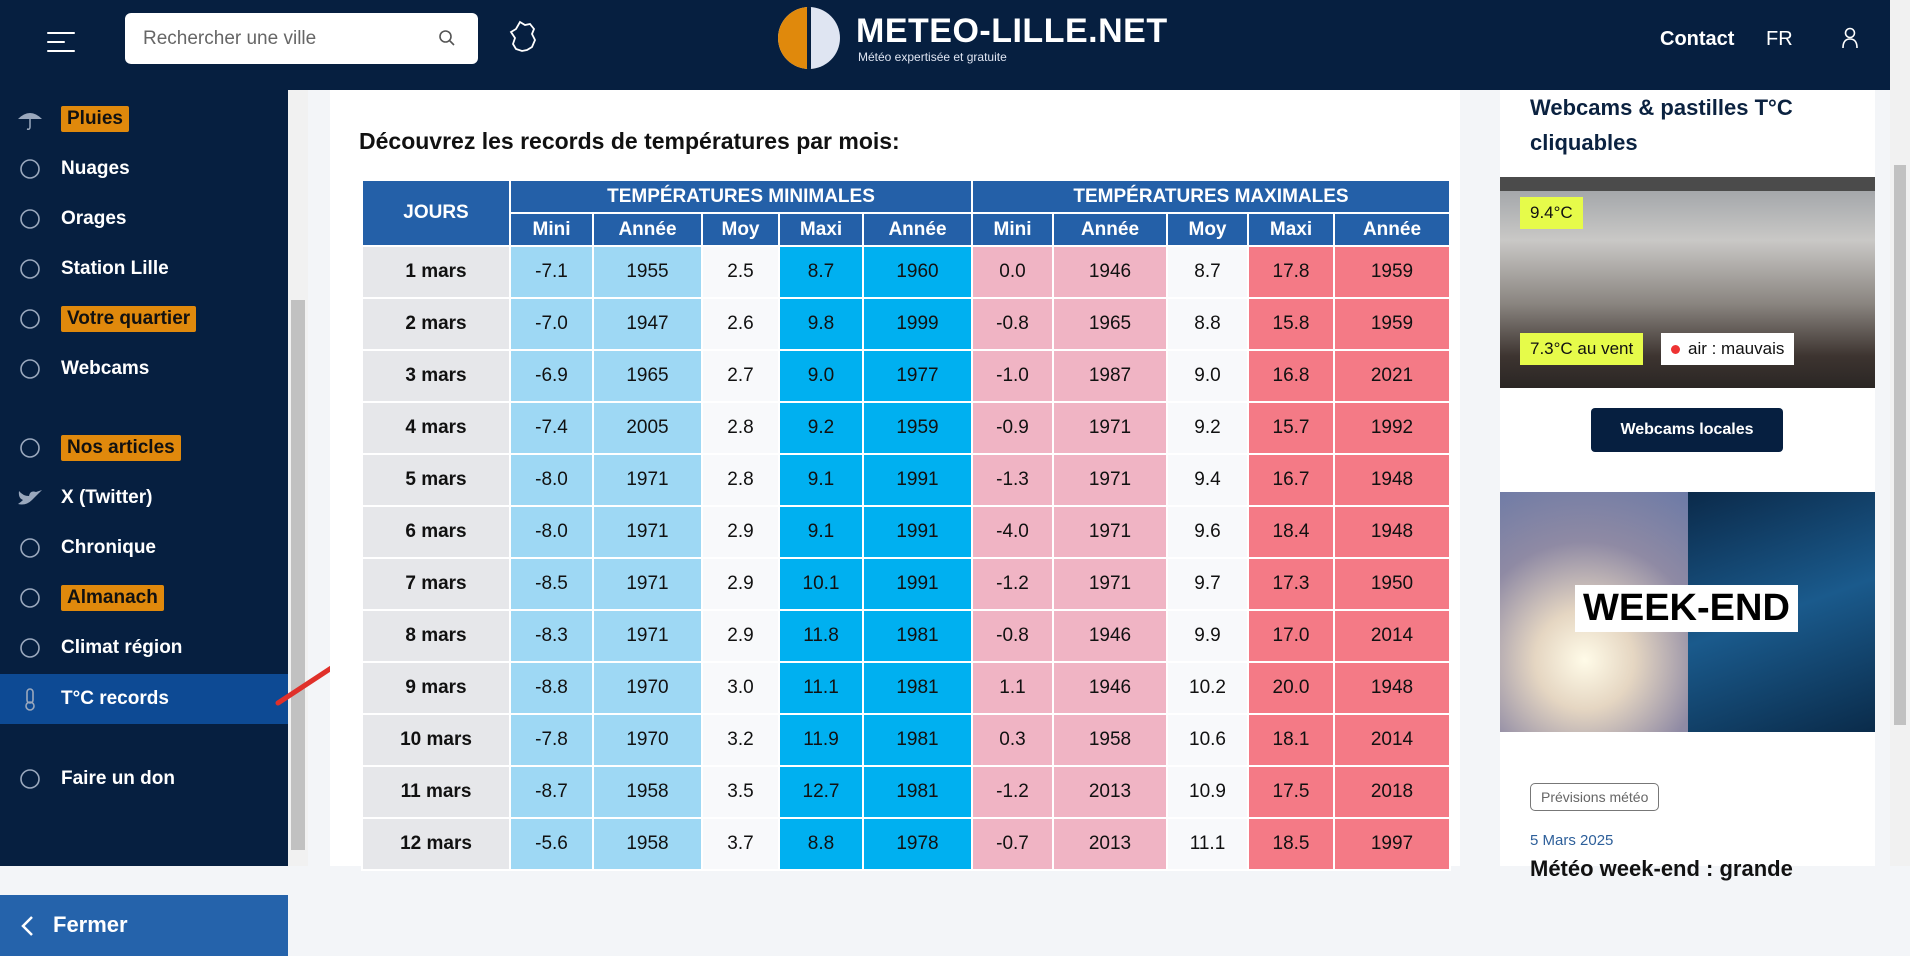  What do you see at coordinates (144, 598) in the screenshot?
I see `sidebar-item-almanach: Almanach` at bounding box center [144, 598].